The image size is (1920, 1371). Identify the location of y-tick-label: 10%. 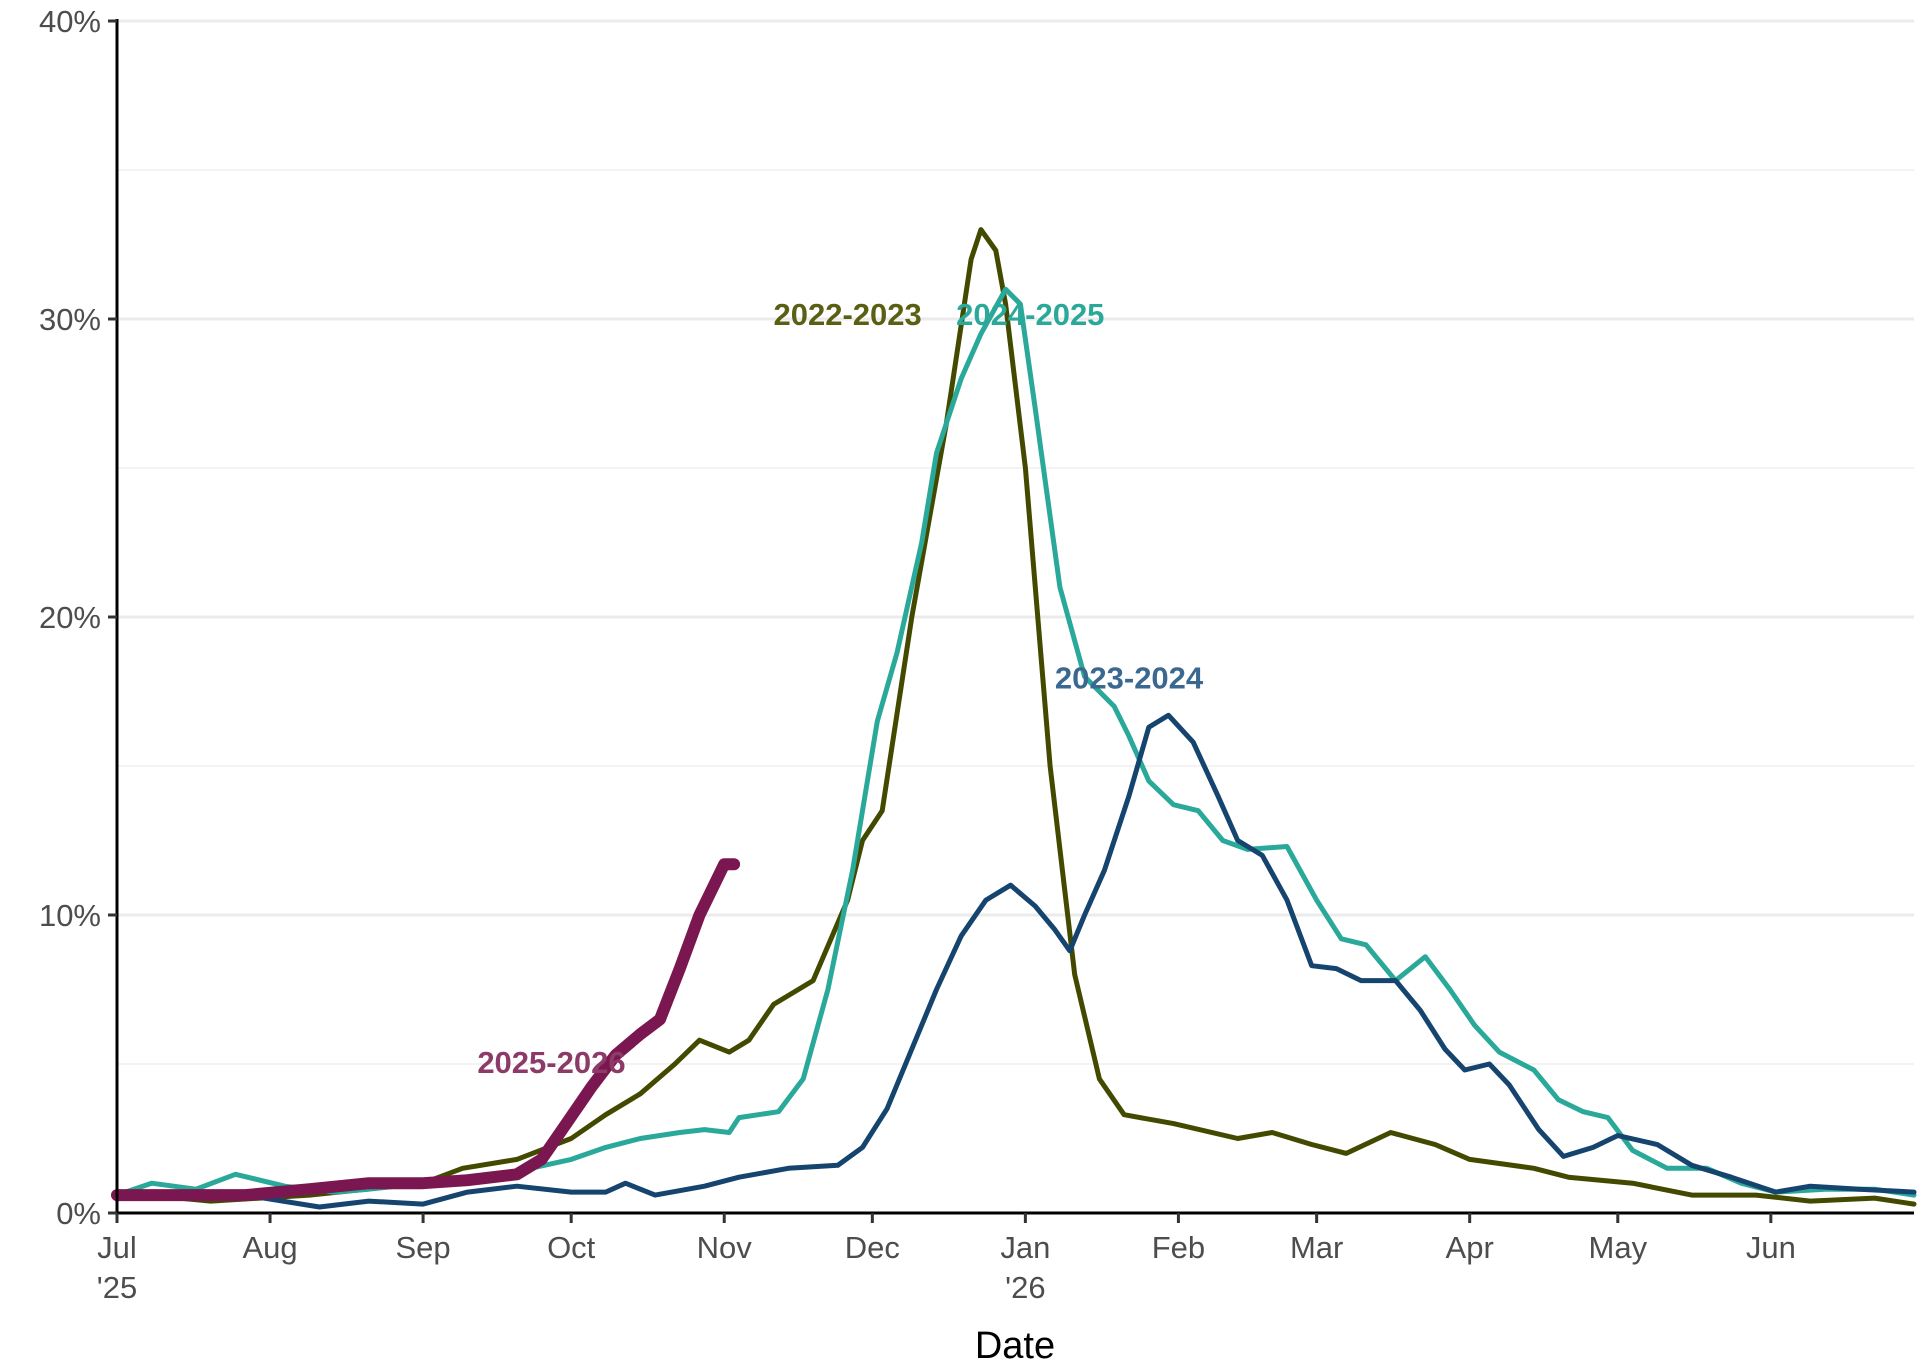
(70, 915).